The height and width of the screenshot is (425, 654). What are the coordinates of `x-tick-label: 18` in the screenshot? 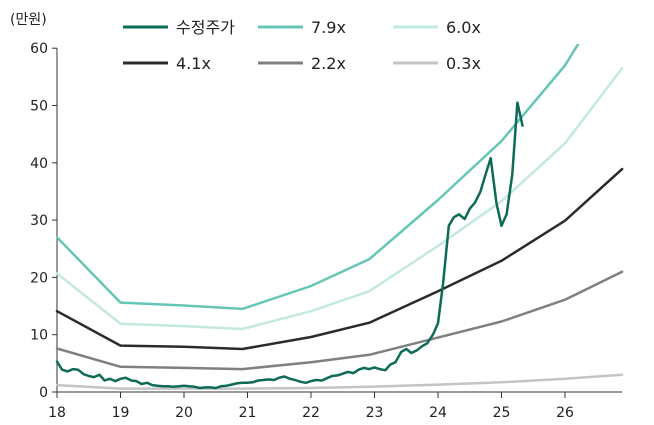 It's located at (57, 413).